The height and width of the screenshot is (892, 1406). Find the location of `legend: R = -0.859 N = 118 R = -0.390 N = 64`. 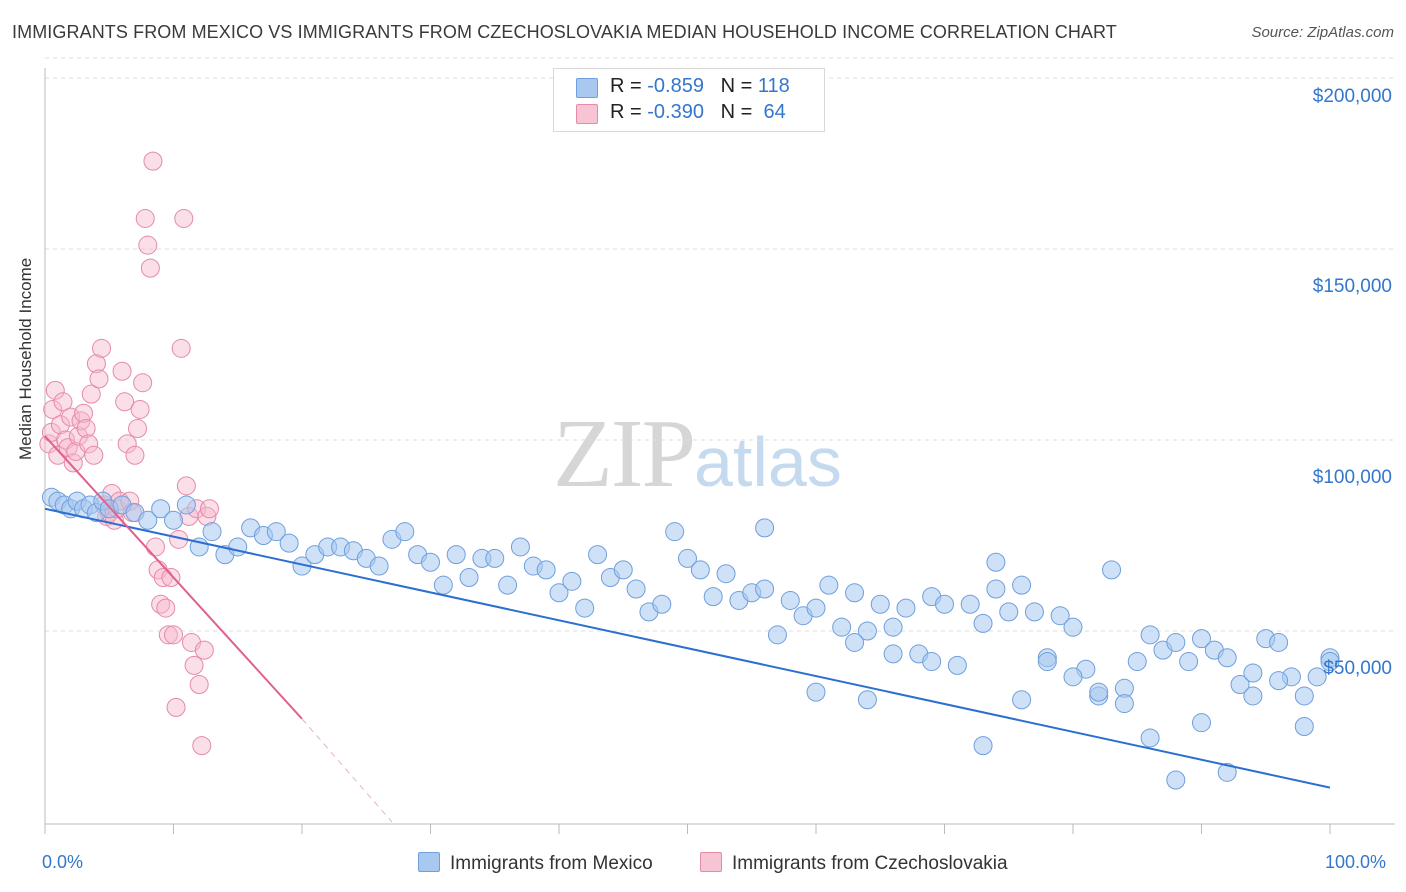

legend: R = -0.859 N = 118 R = -0.390 N = 64 is located at coordinates (689, 100).